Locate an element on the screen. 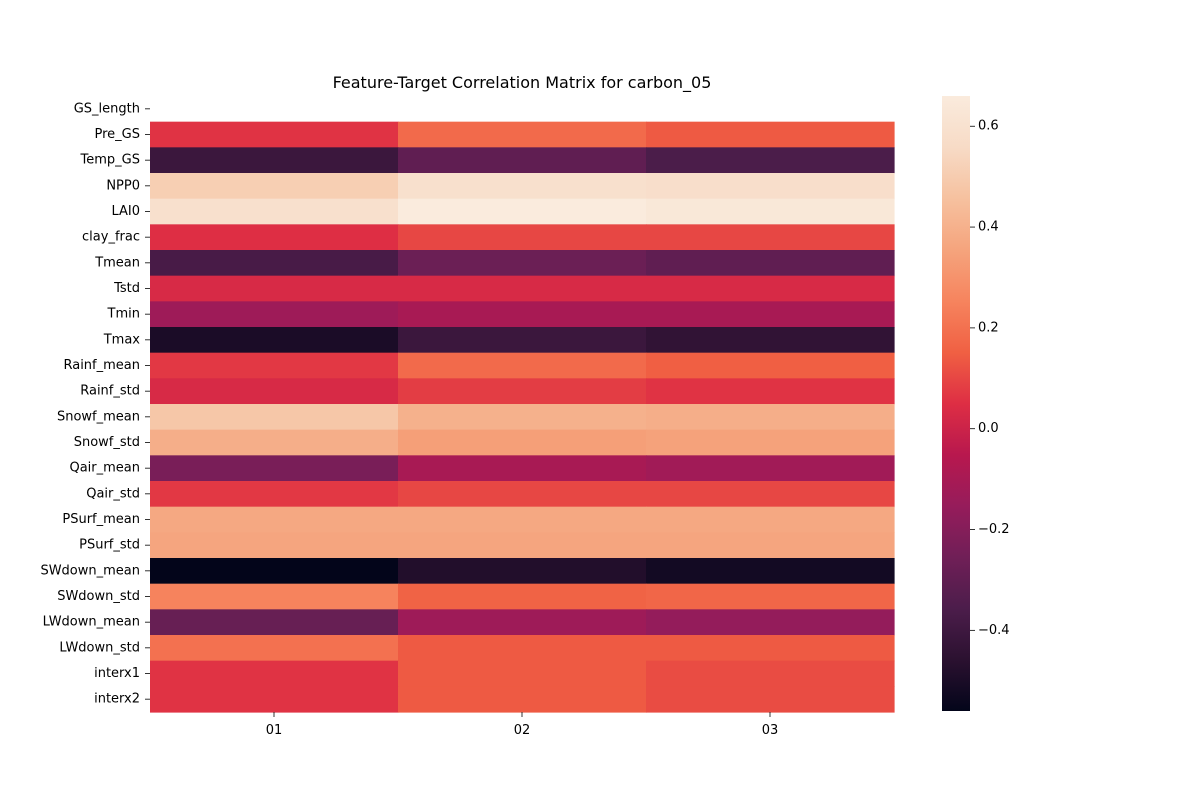 The image size is (1200, 800). y-tick-label: LWdown_std is located at coordinates (99, 647).